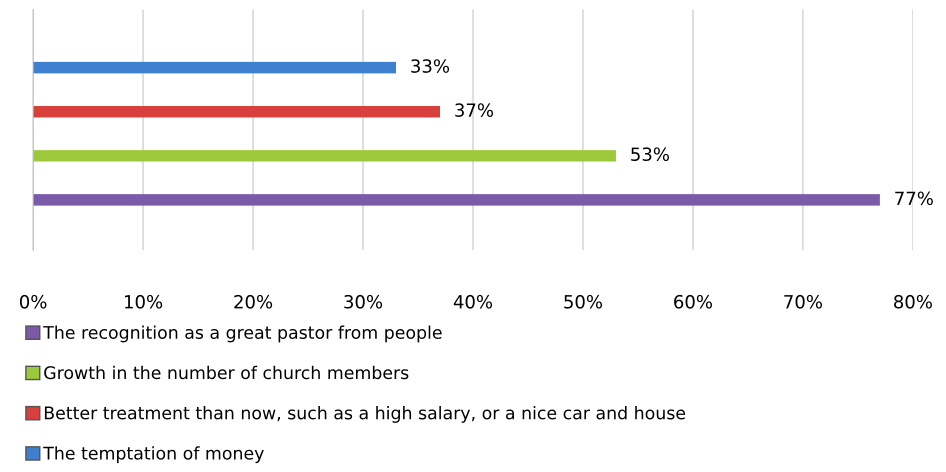 Image resolution: width=946 pixels, height=472 pixels. What do you see at coordinates (253, 301) in the screenshot?
I see `x-tick-label: 20%` at bounding box center [253, 301].